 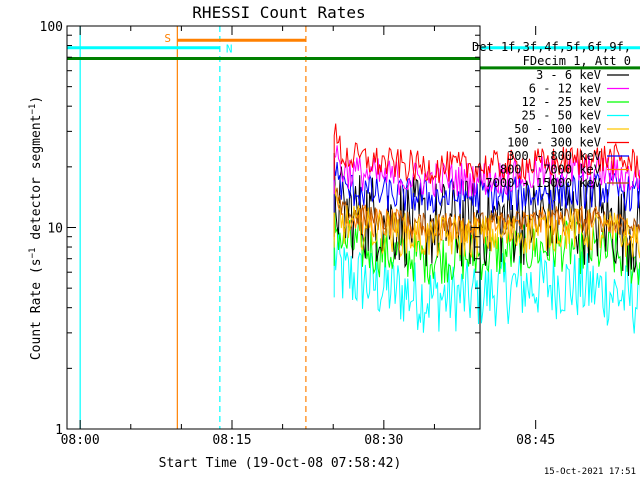 What do you see at coordinates (36, 181) in the screenshot?
I see `y-axis-label-mid: detector segment` at bounding box center [36, 181].